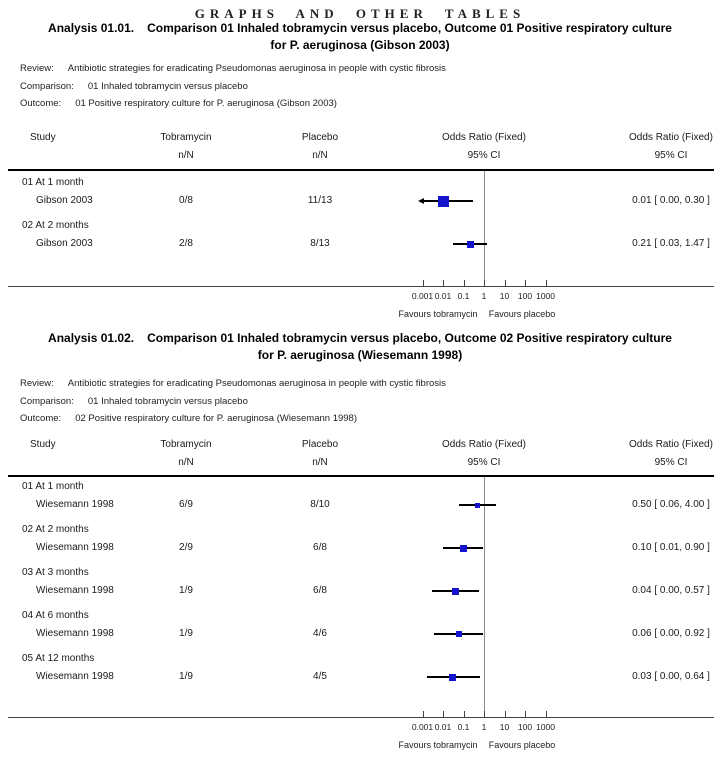 The image size is (720, 764). What do you see at coordinates (671, 243) in the screenshot?
I see `or-value: 0.21 [ 0.03, 1.47 ]` at bounding box center [671, 243].